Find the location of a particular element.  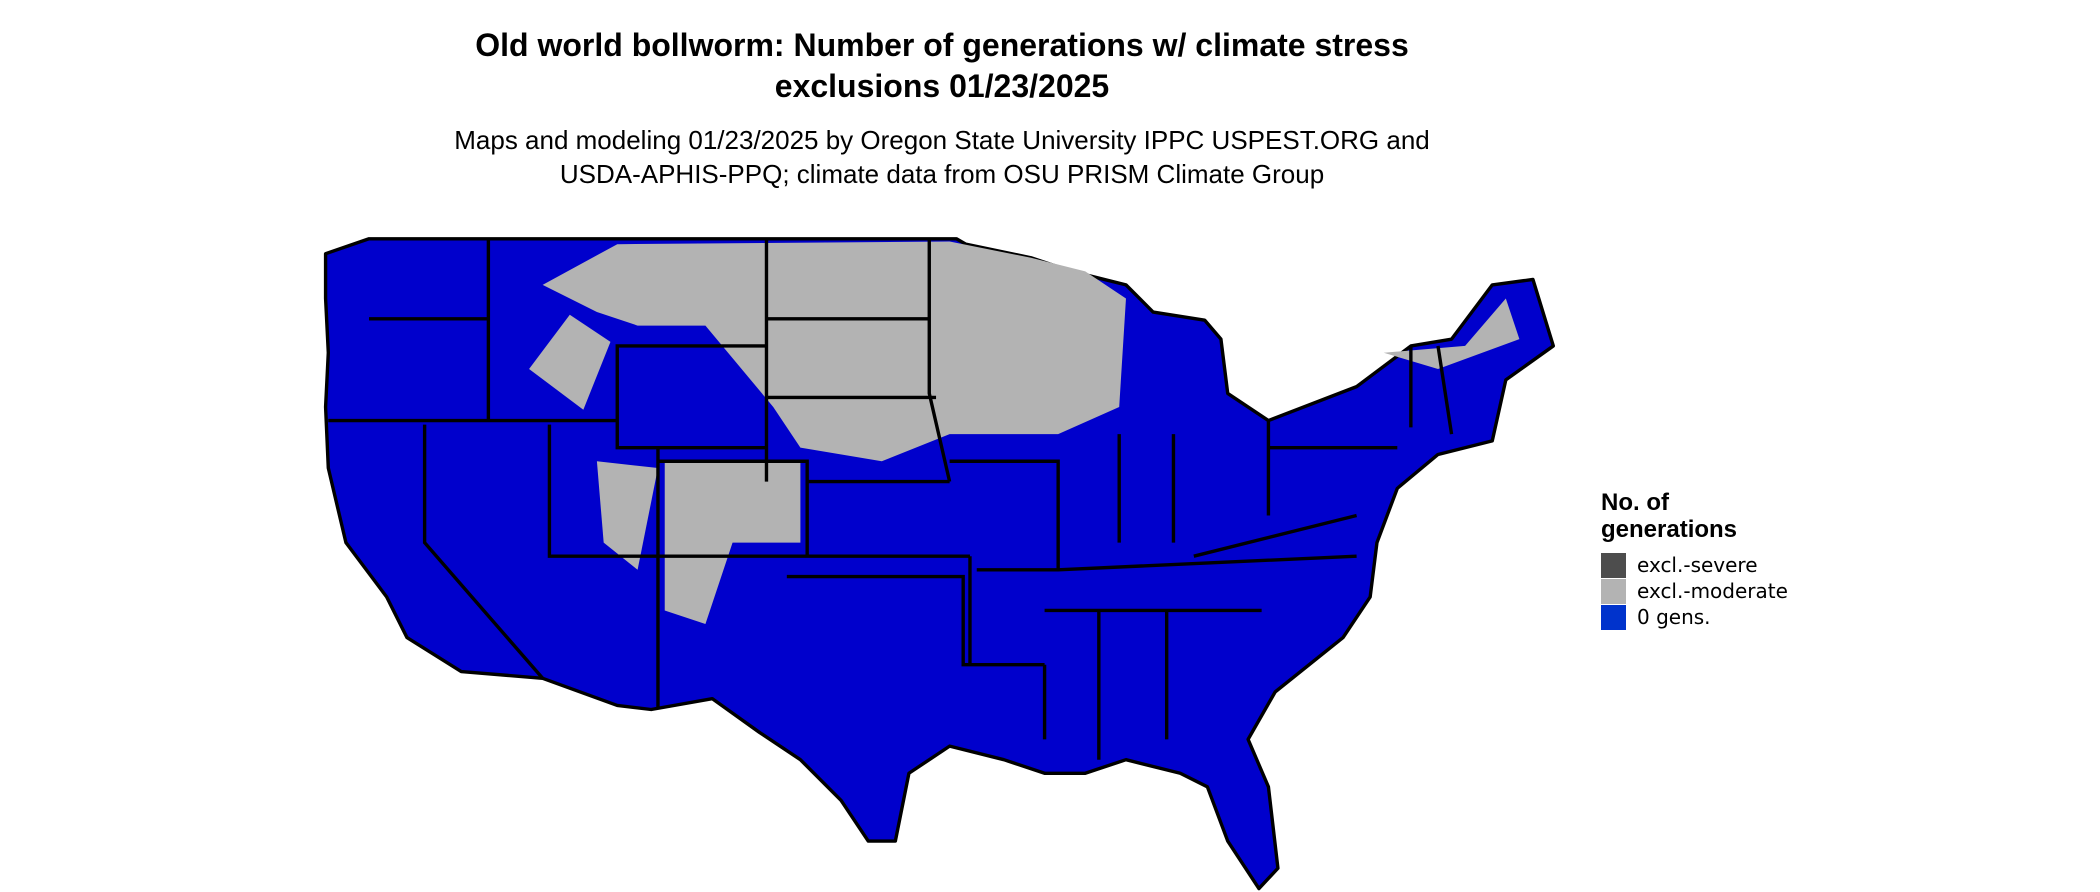

legend-label: excl.-severe is located at coordinates (1697, 565).